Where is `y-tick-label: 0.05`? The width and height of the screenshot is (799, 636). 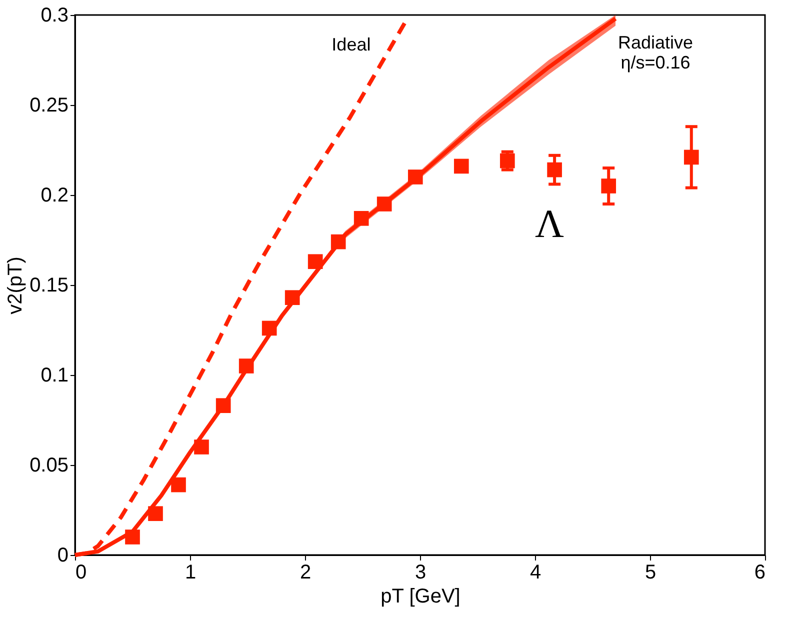
y-tick-label: 0.05 is located at coordinates (49, 465).